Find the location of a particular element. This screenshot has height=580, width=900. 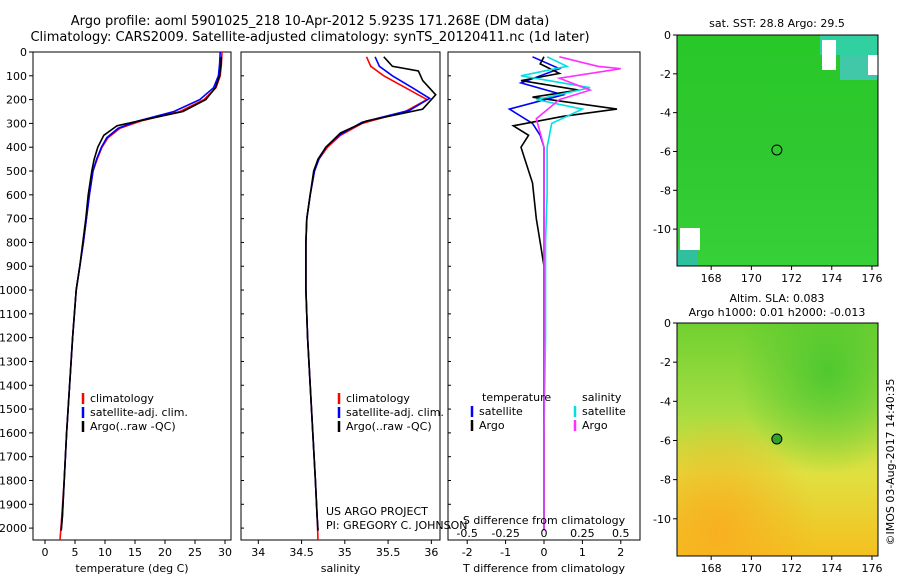

temperature-ytick-label: 1400 is located at coordinates (13, 385).